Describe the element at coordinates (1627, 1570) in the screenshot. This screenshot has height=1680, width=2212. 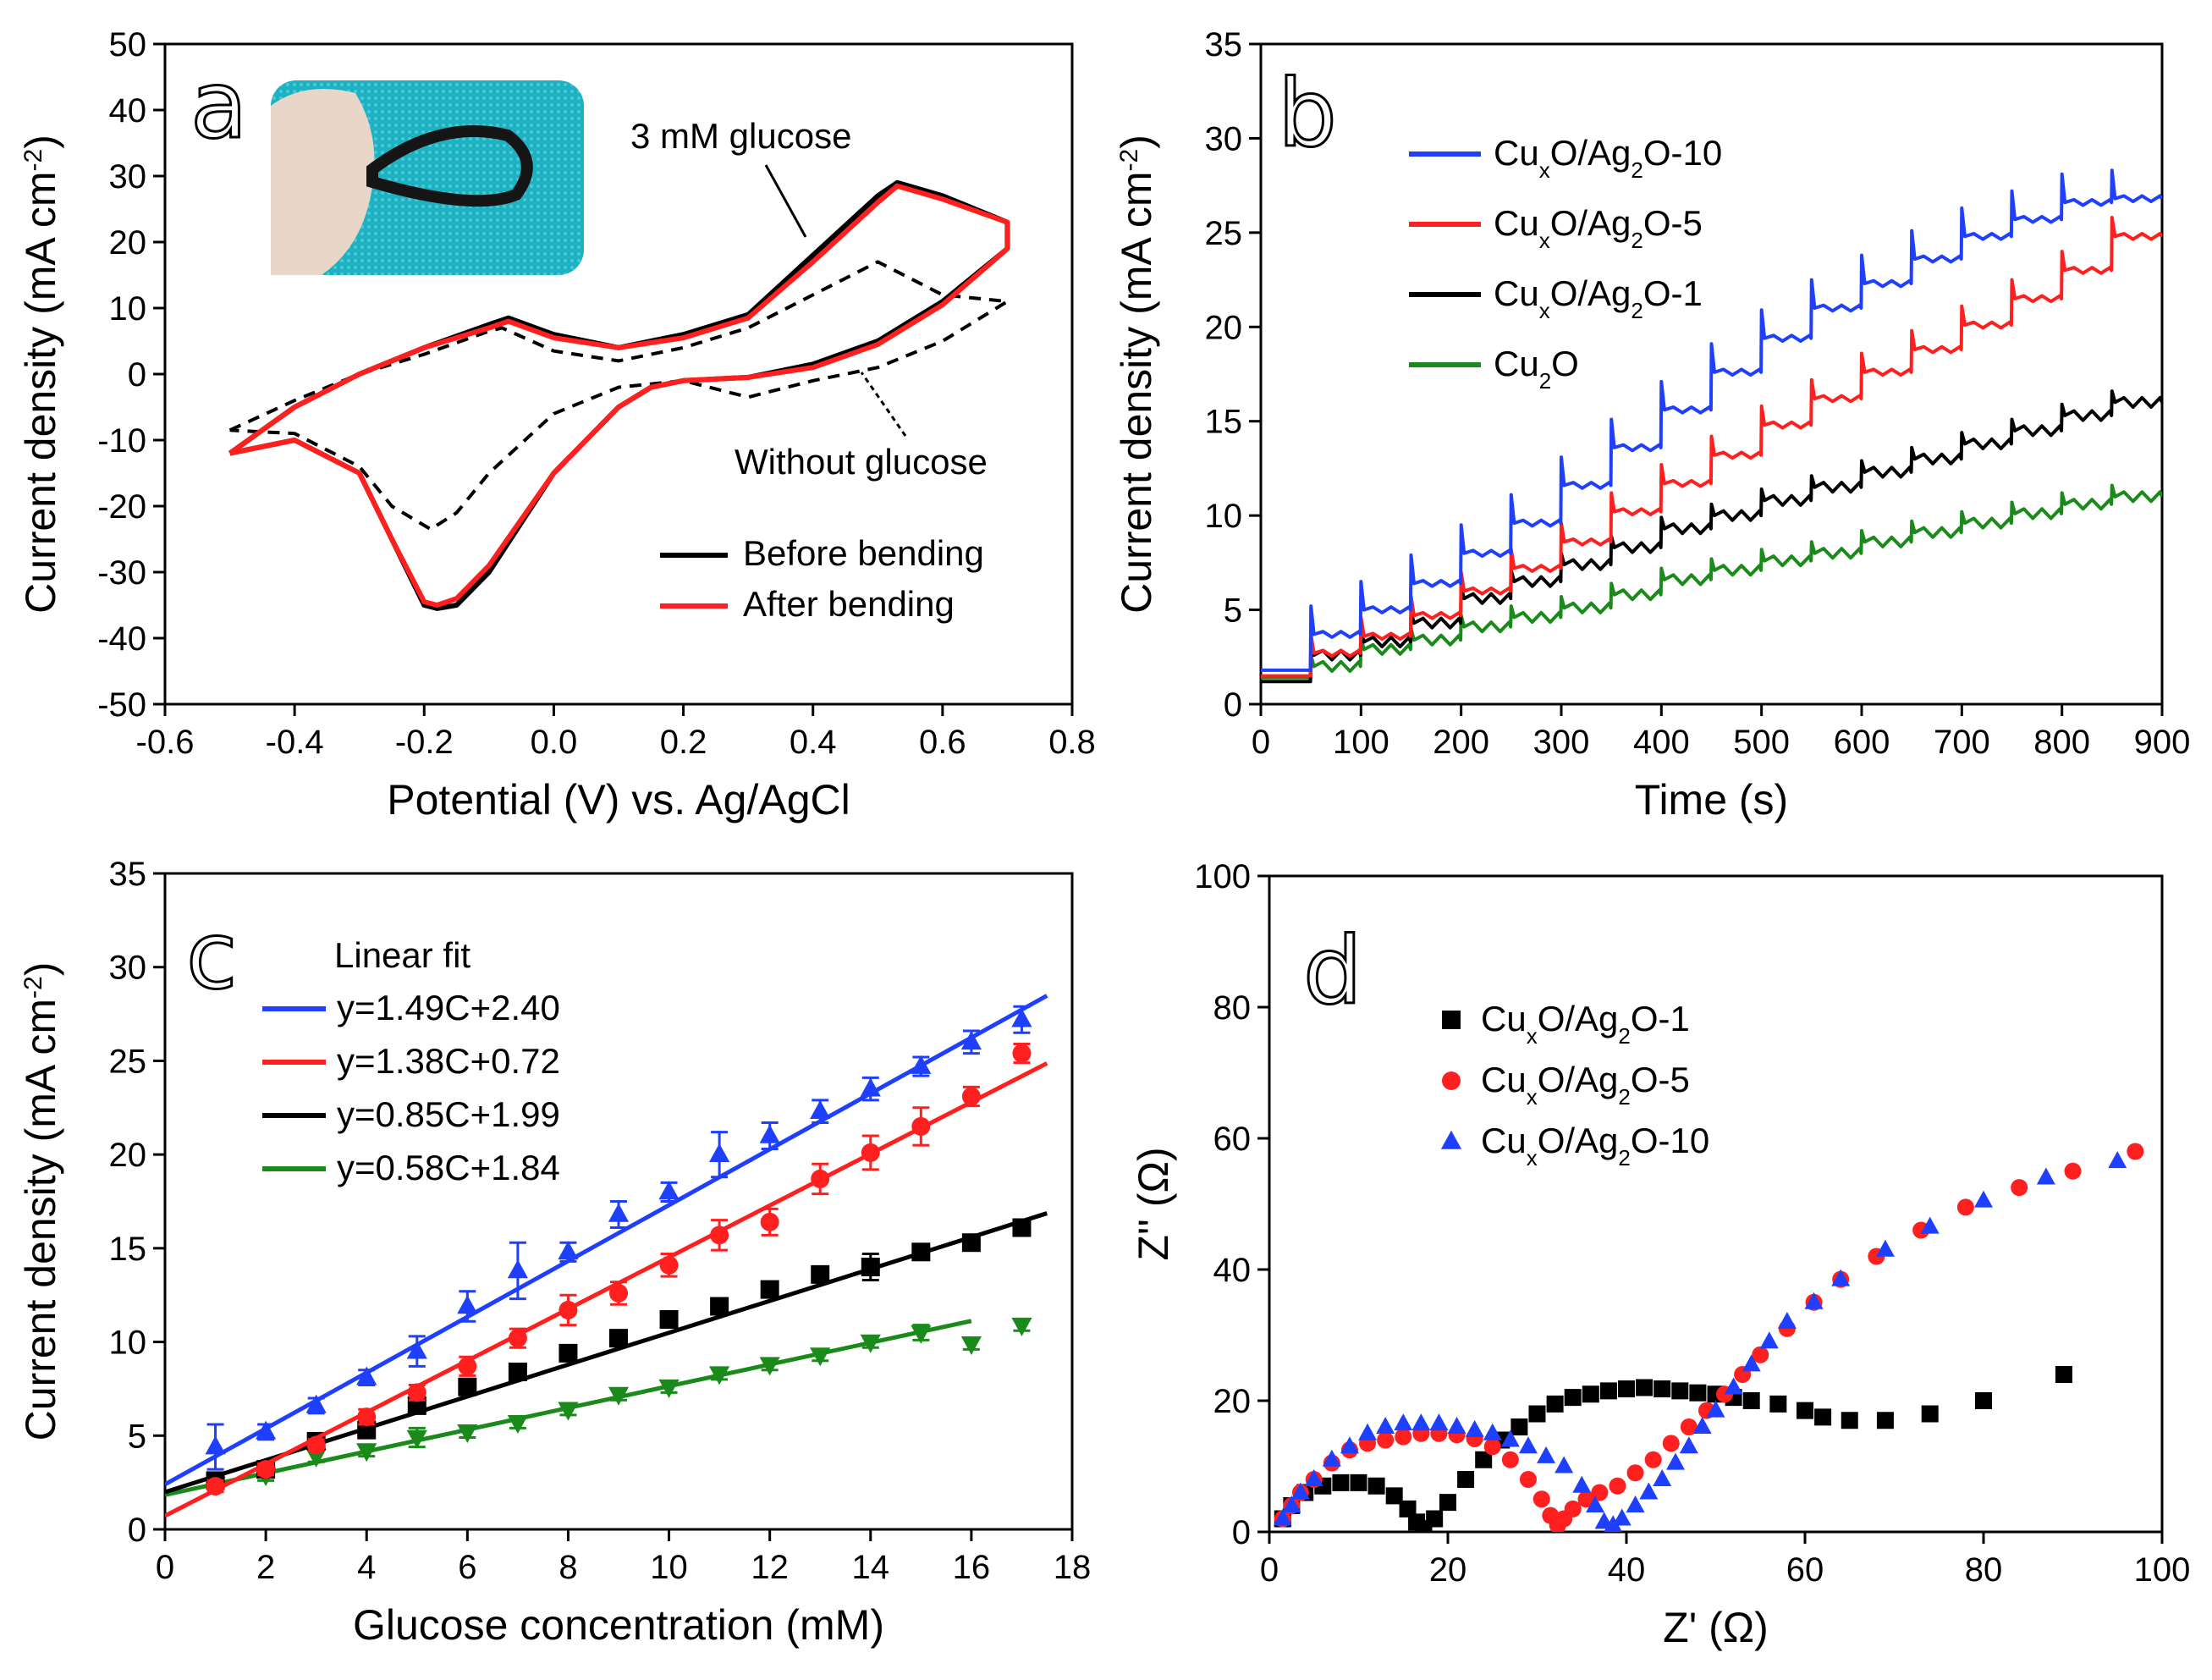
I see `x-tick-label: 40` at that location.